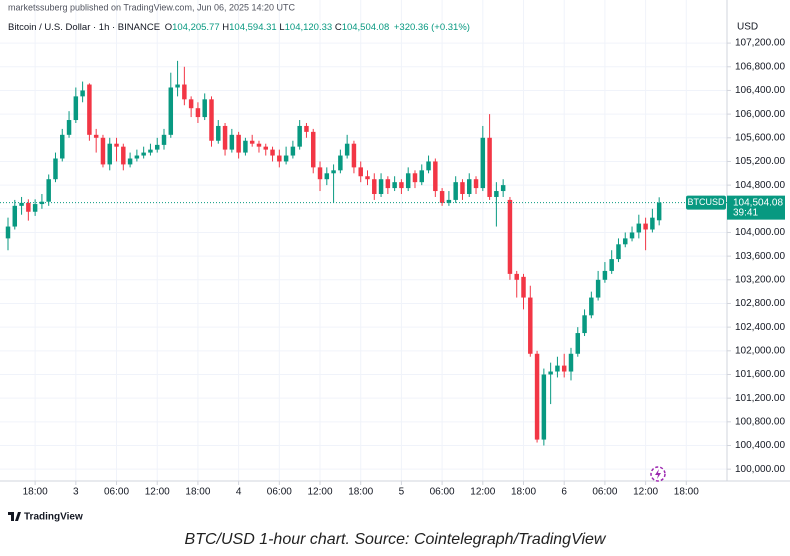  Describe the element at coordinates (758, 202) in the screenshot. I see `price-badge-text: 104,504.08` at that location.